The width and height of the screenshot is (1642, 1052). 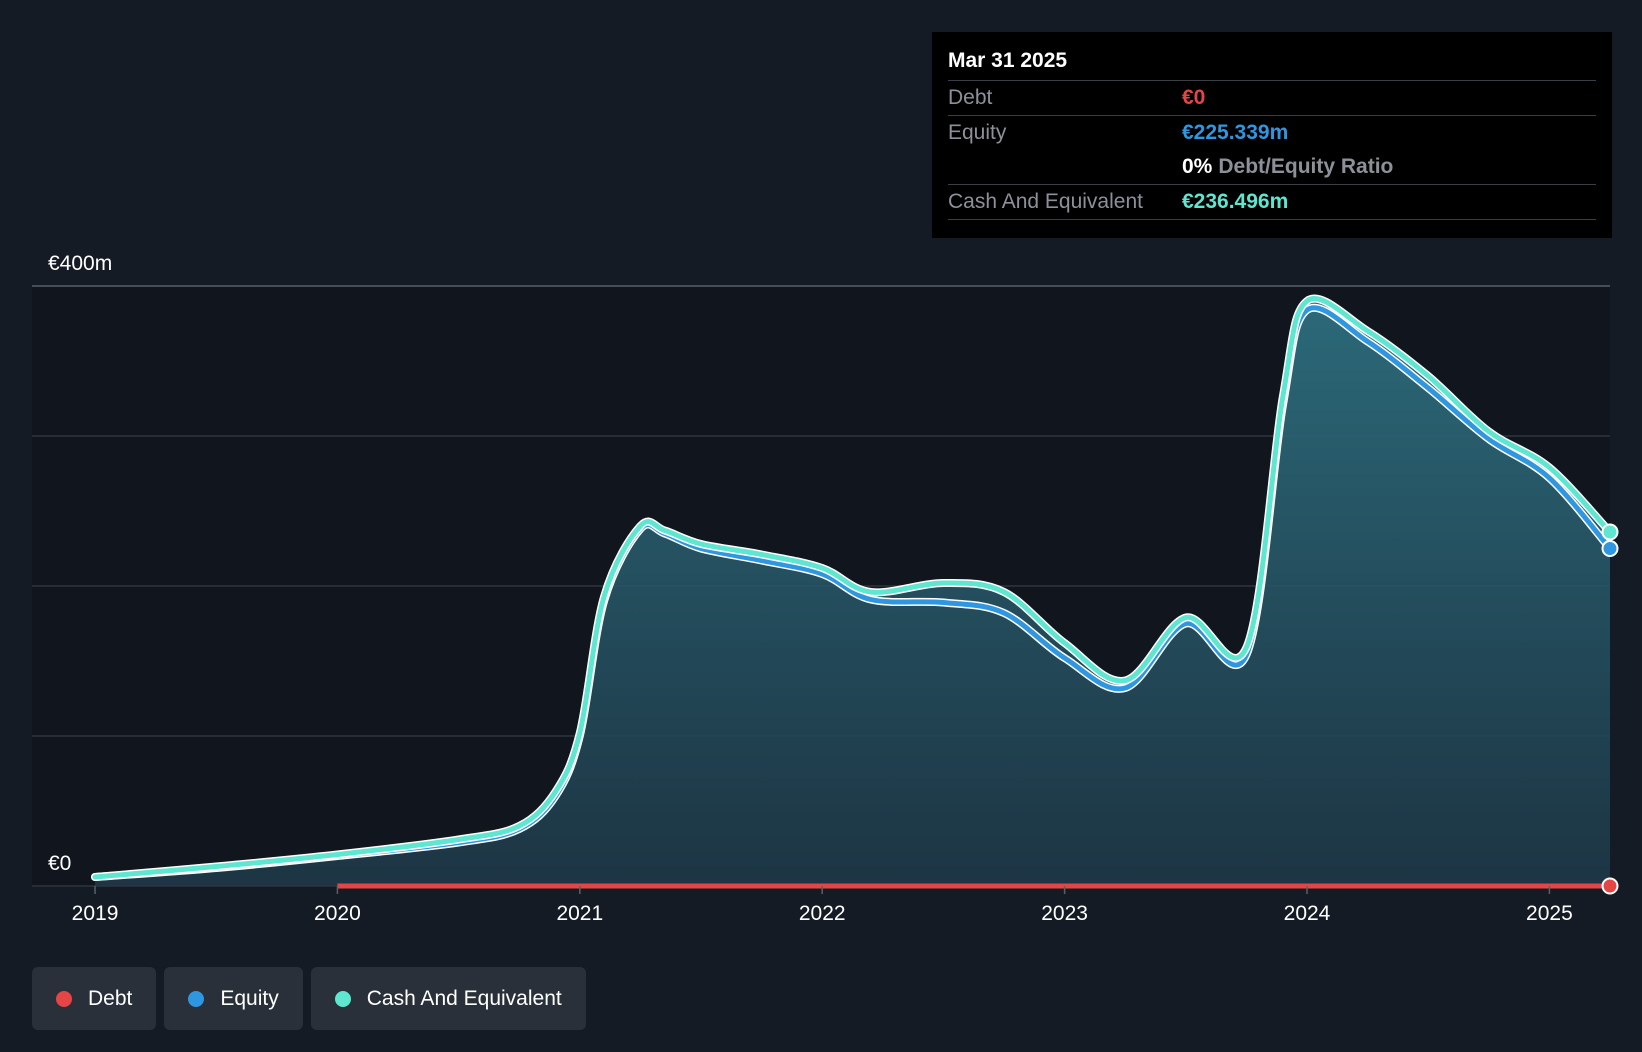 What do you see at coordinates (249, 998) in the screenshot?
I see `legend-label-equity: Equity` at bounding box center [249, 998].